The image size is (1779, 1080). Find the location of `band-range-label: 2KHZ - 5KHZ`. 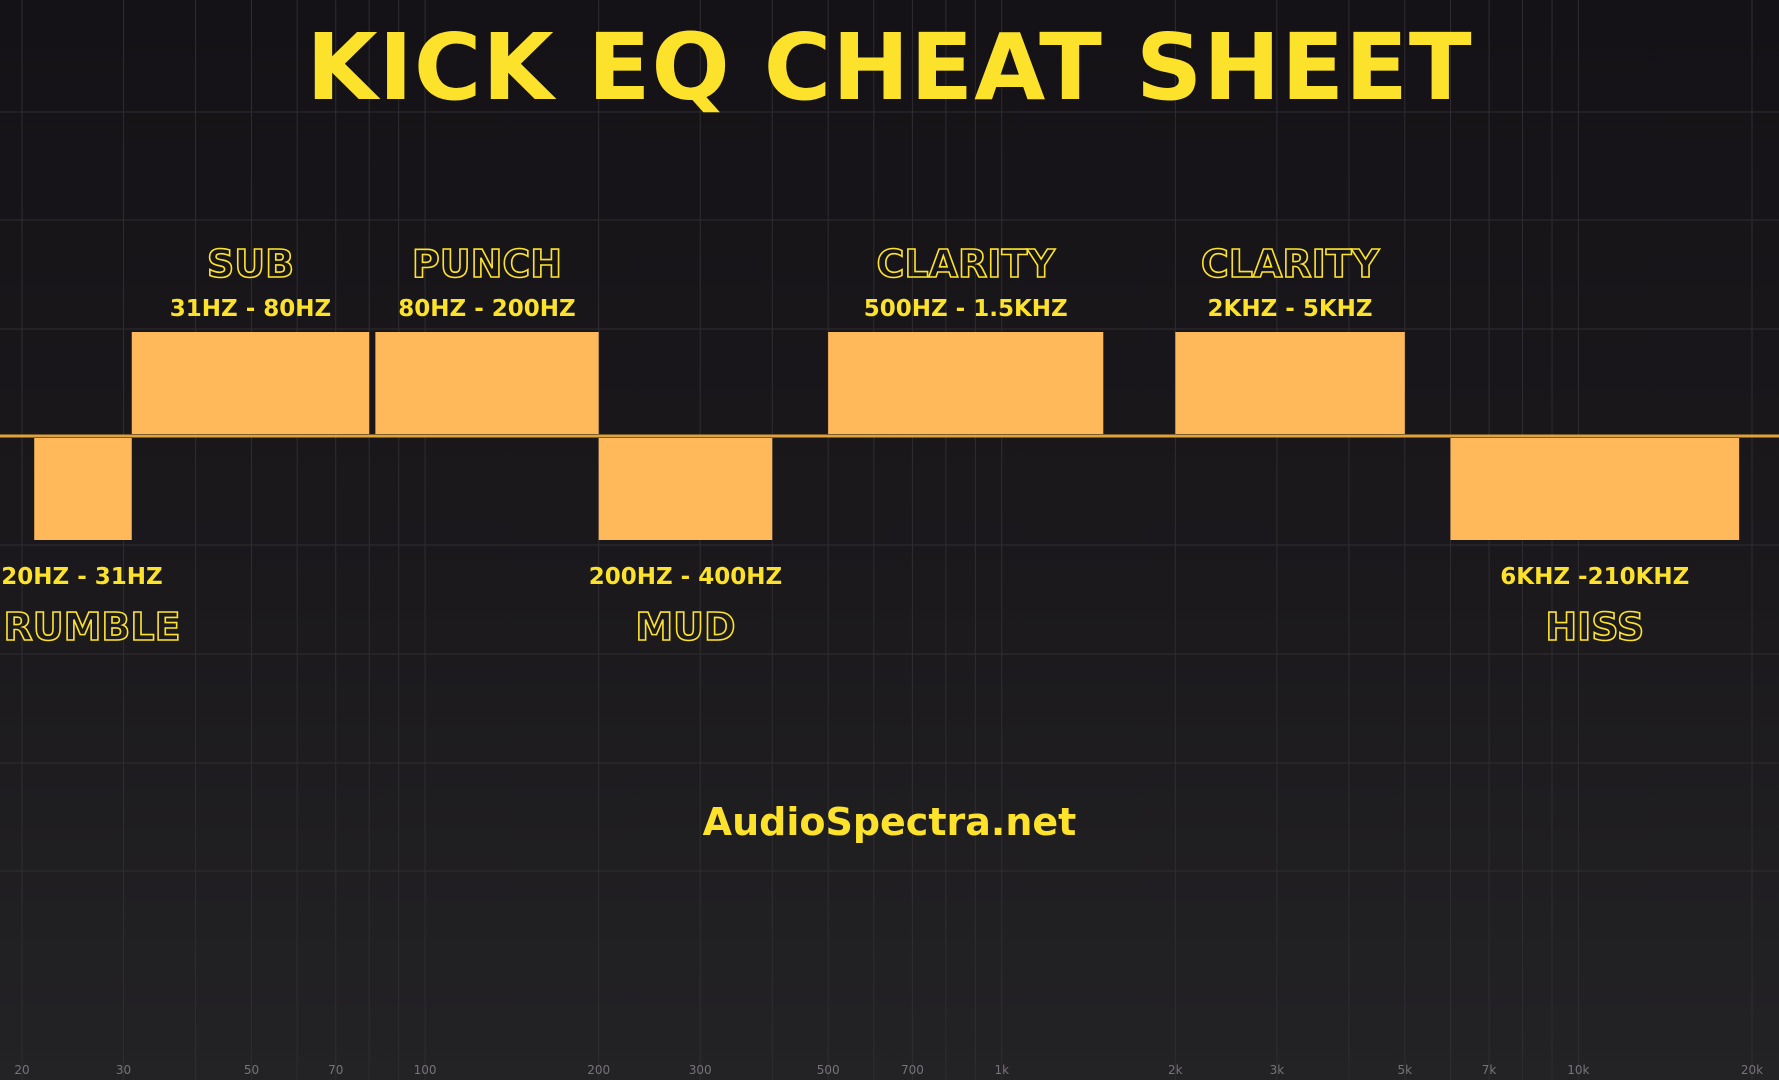

band-range-label: 2KHZ - 5KHZ is located at coordinates (1290, 309).